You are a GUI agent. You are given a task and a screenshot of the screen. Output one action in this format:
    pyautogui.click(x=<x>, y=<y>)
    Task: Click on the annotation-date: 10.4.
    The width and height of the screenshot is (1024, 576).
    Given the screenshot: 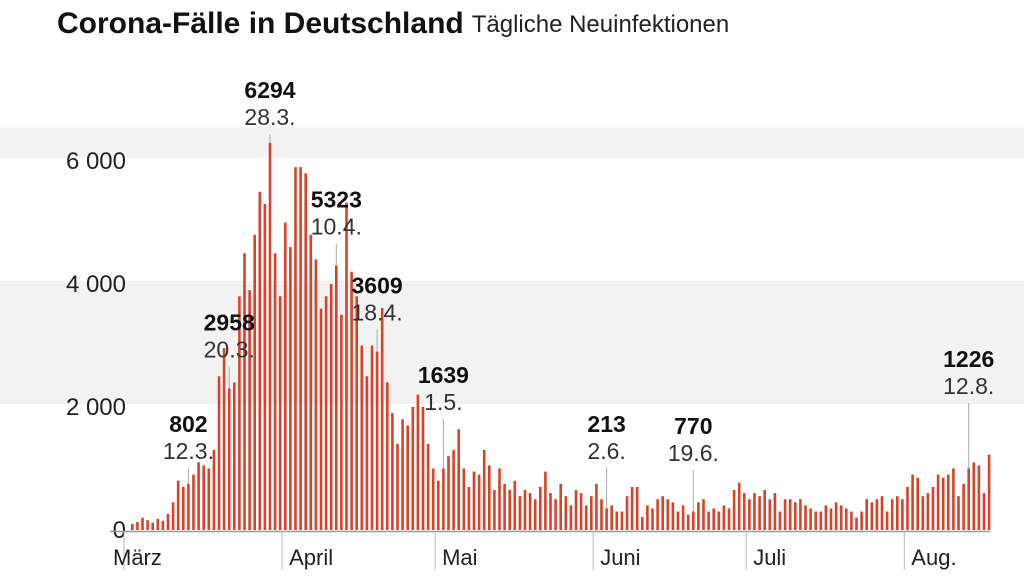 What is the action you would take?
    pyautogui.click(x=336, y=227)
    